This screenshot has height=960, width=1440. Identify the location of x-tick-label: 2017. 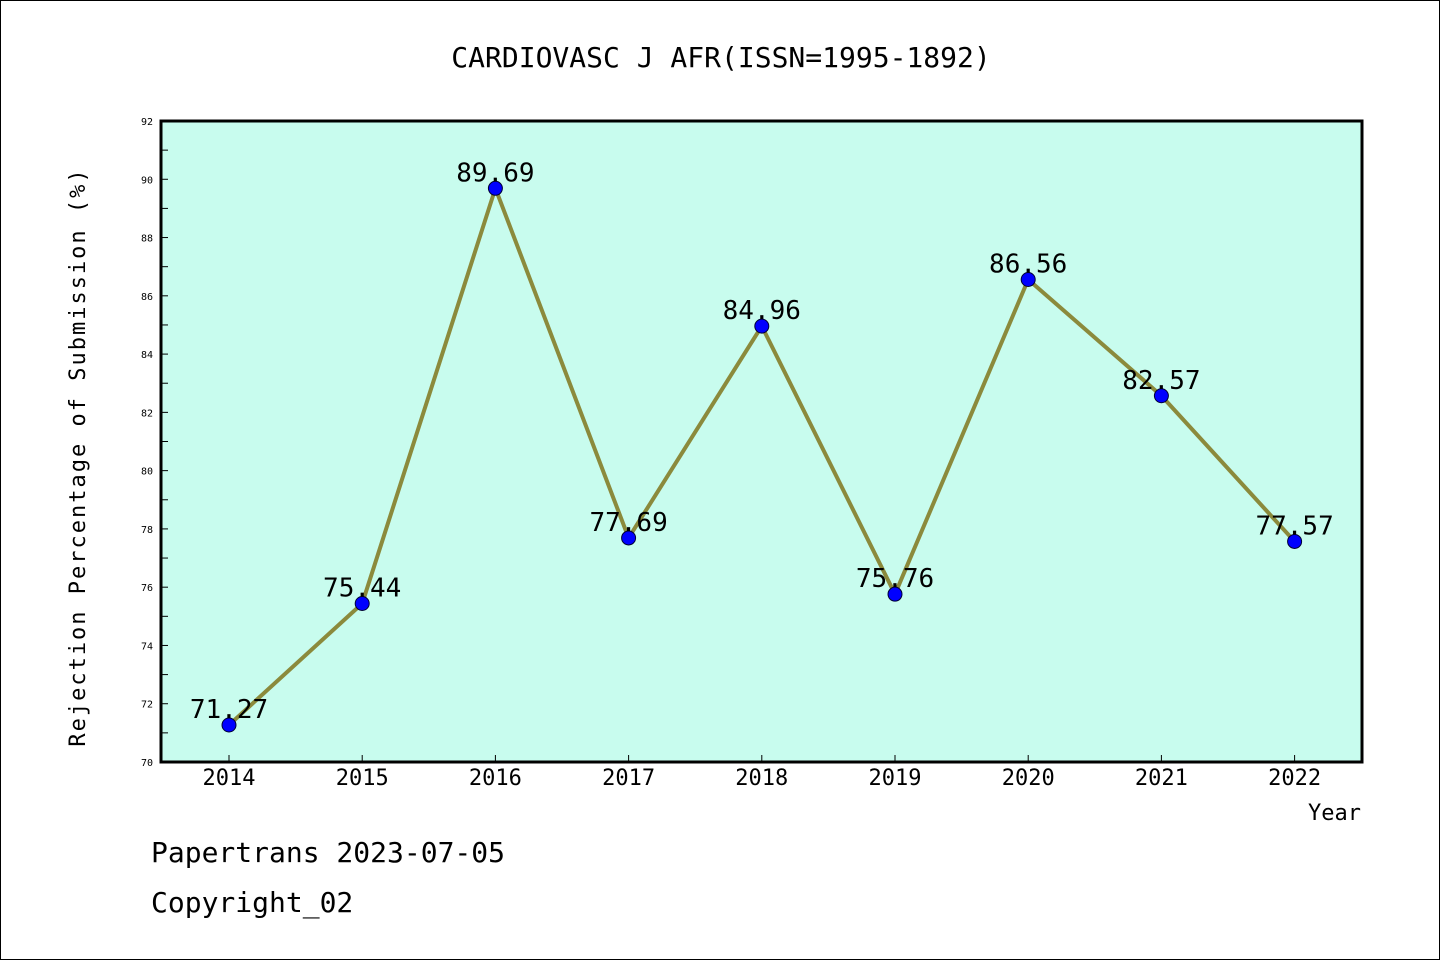
(628, 778).